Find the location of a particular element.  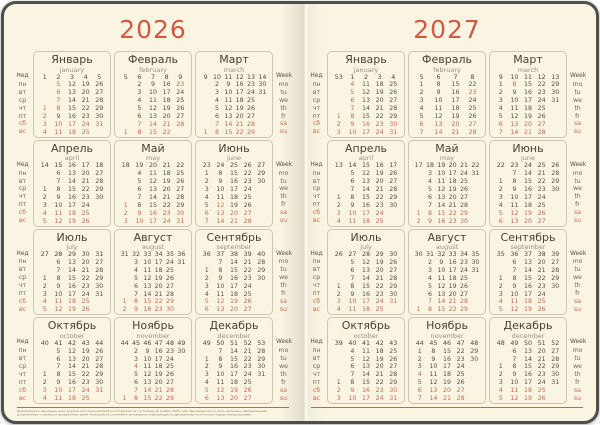

month-name-ru: Март is located at coordinates (528, 59).